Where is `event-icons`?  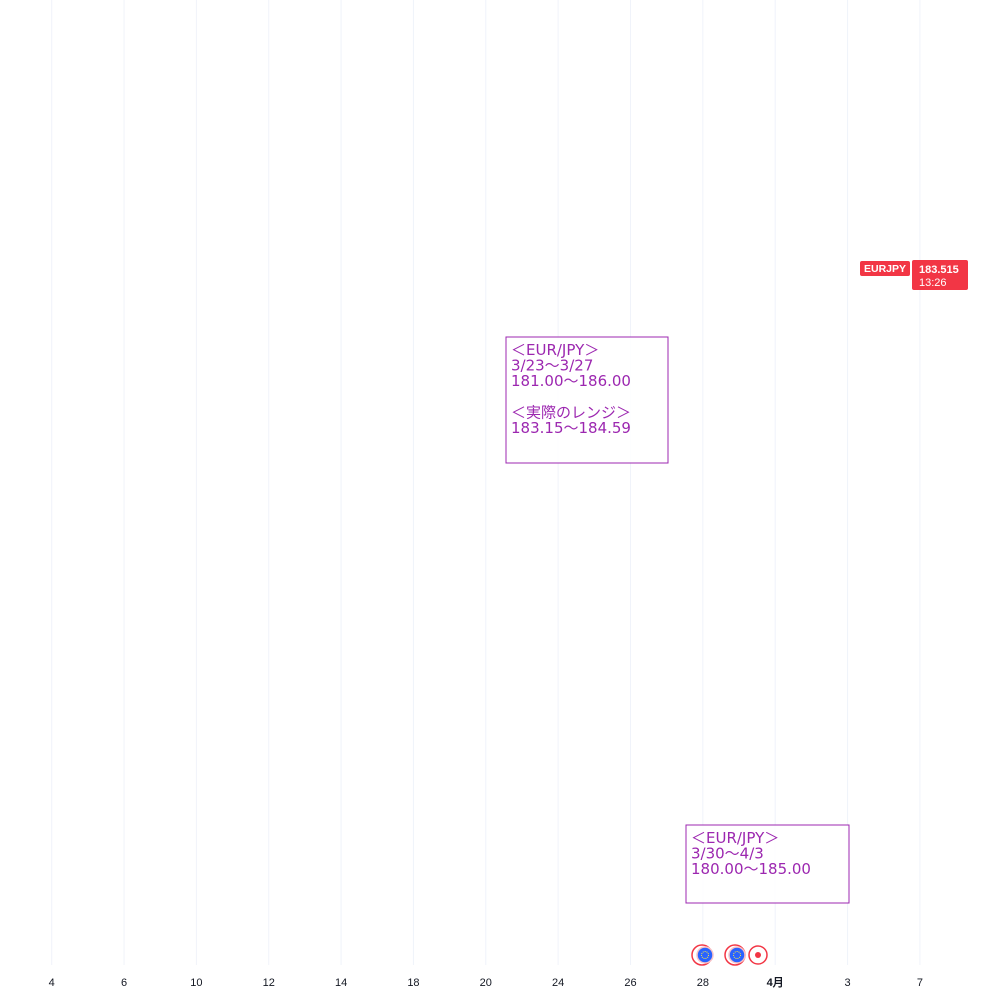
event-icons is located at coordinates (729, 955).